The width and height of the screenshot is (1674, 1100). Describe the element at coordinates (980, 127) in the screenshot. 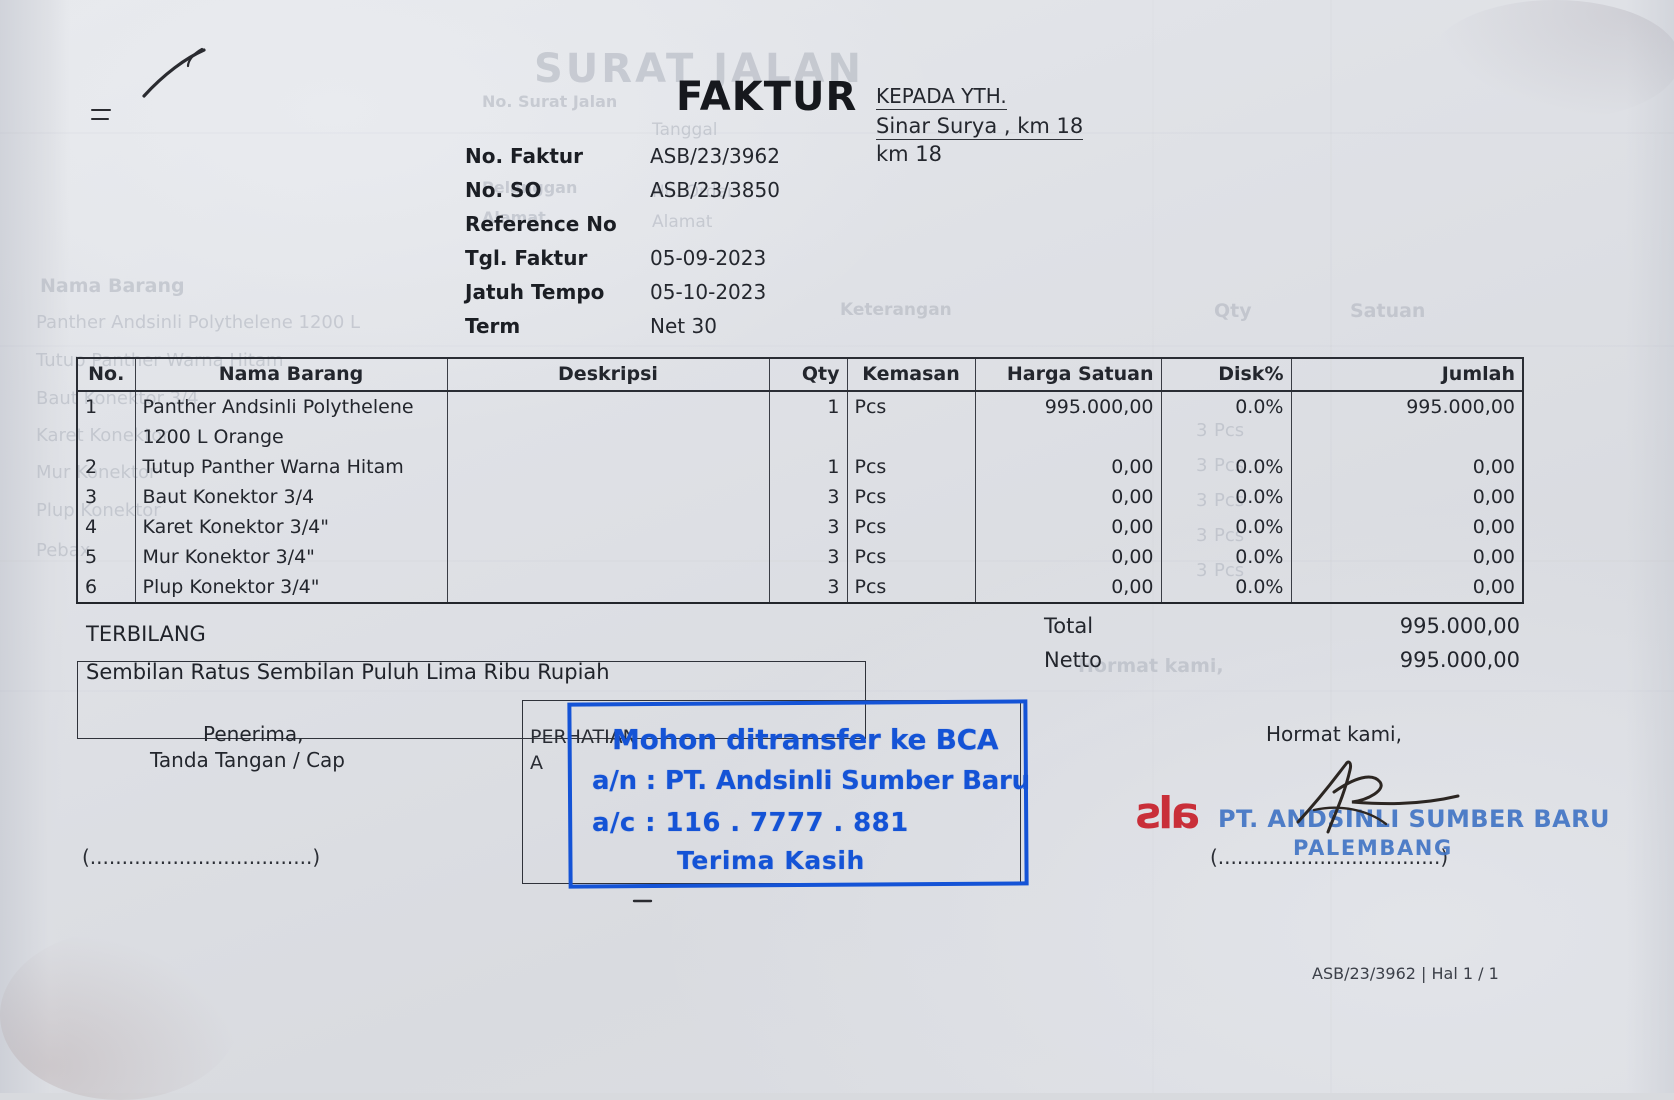

I see `recipient-name: Sinar Surya , km 18` at that location.